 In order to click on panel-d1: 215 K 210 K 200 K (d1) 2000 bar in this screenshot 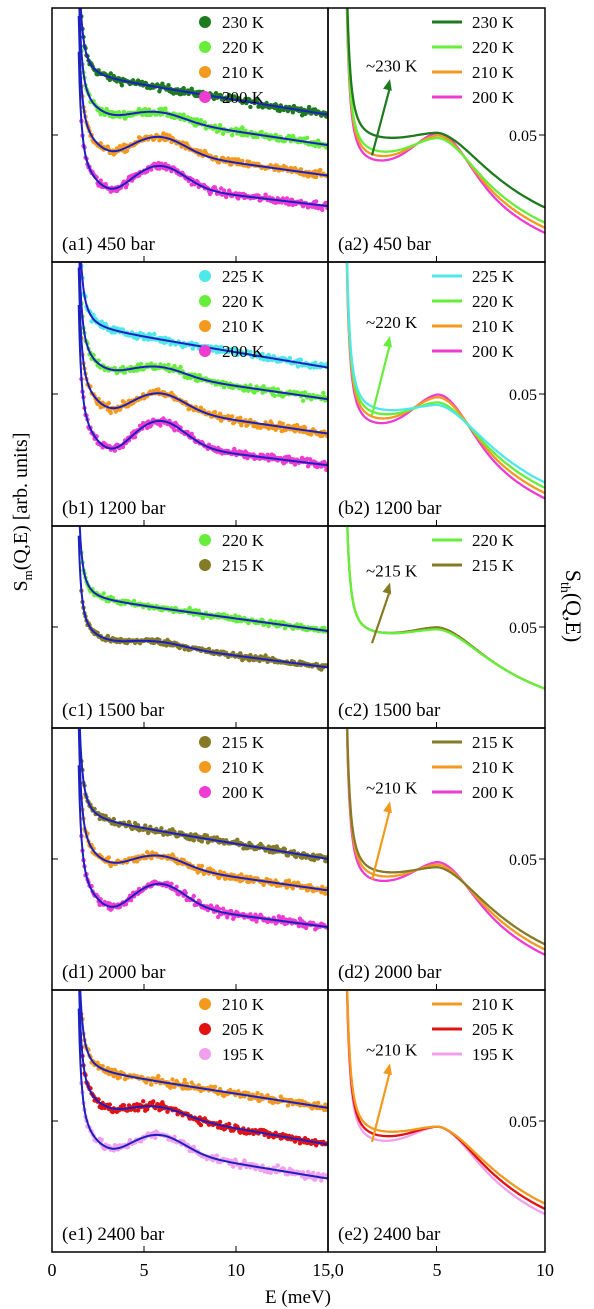, I will do `click(190, 859)`.